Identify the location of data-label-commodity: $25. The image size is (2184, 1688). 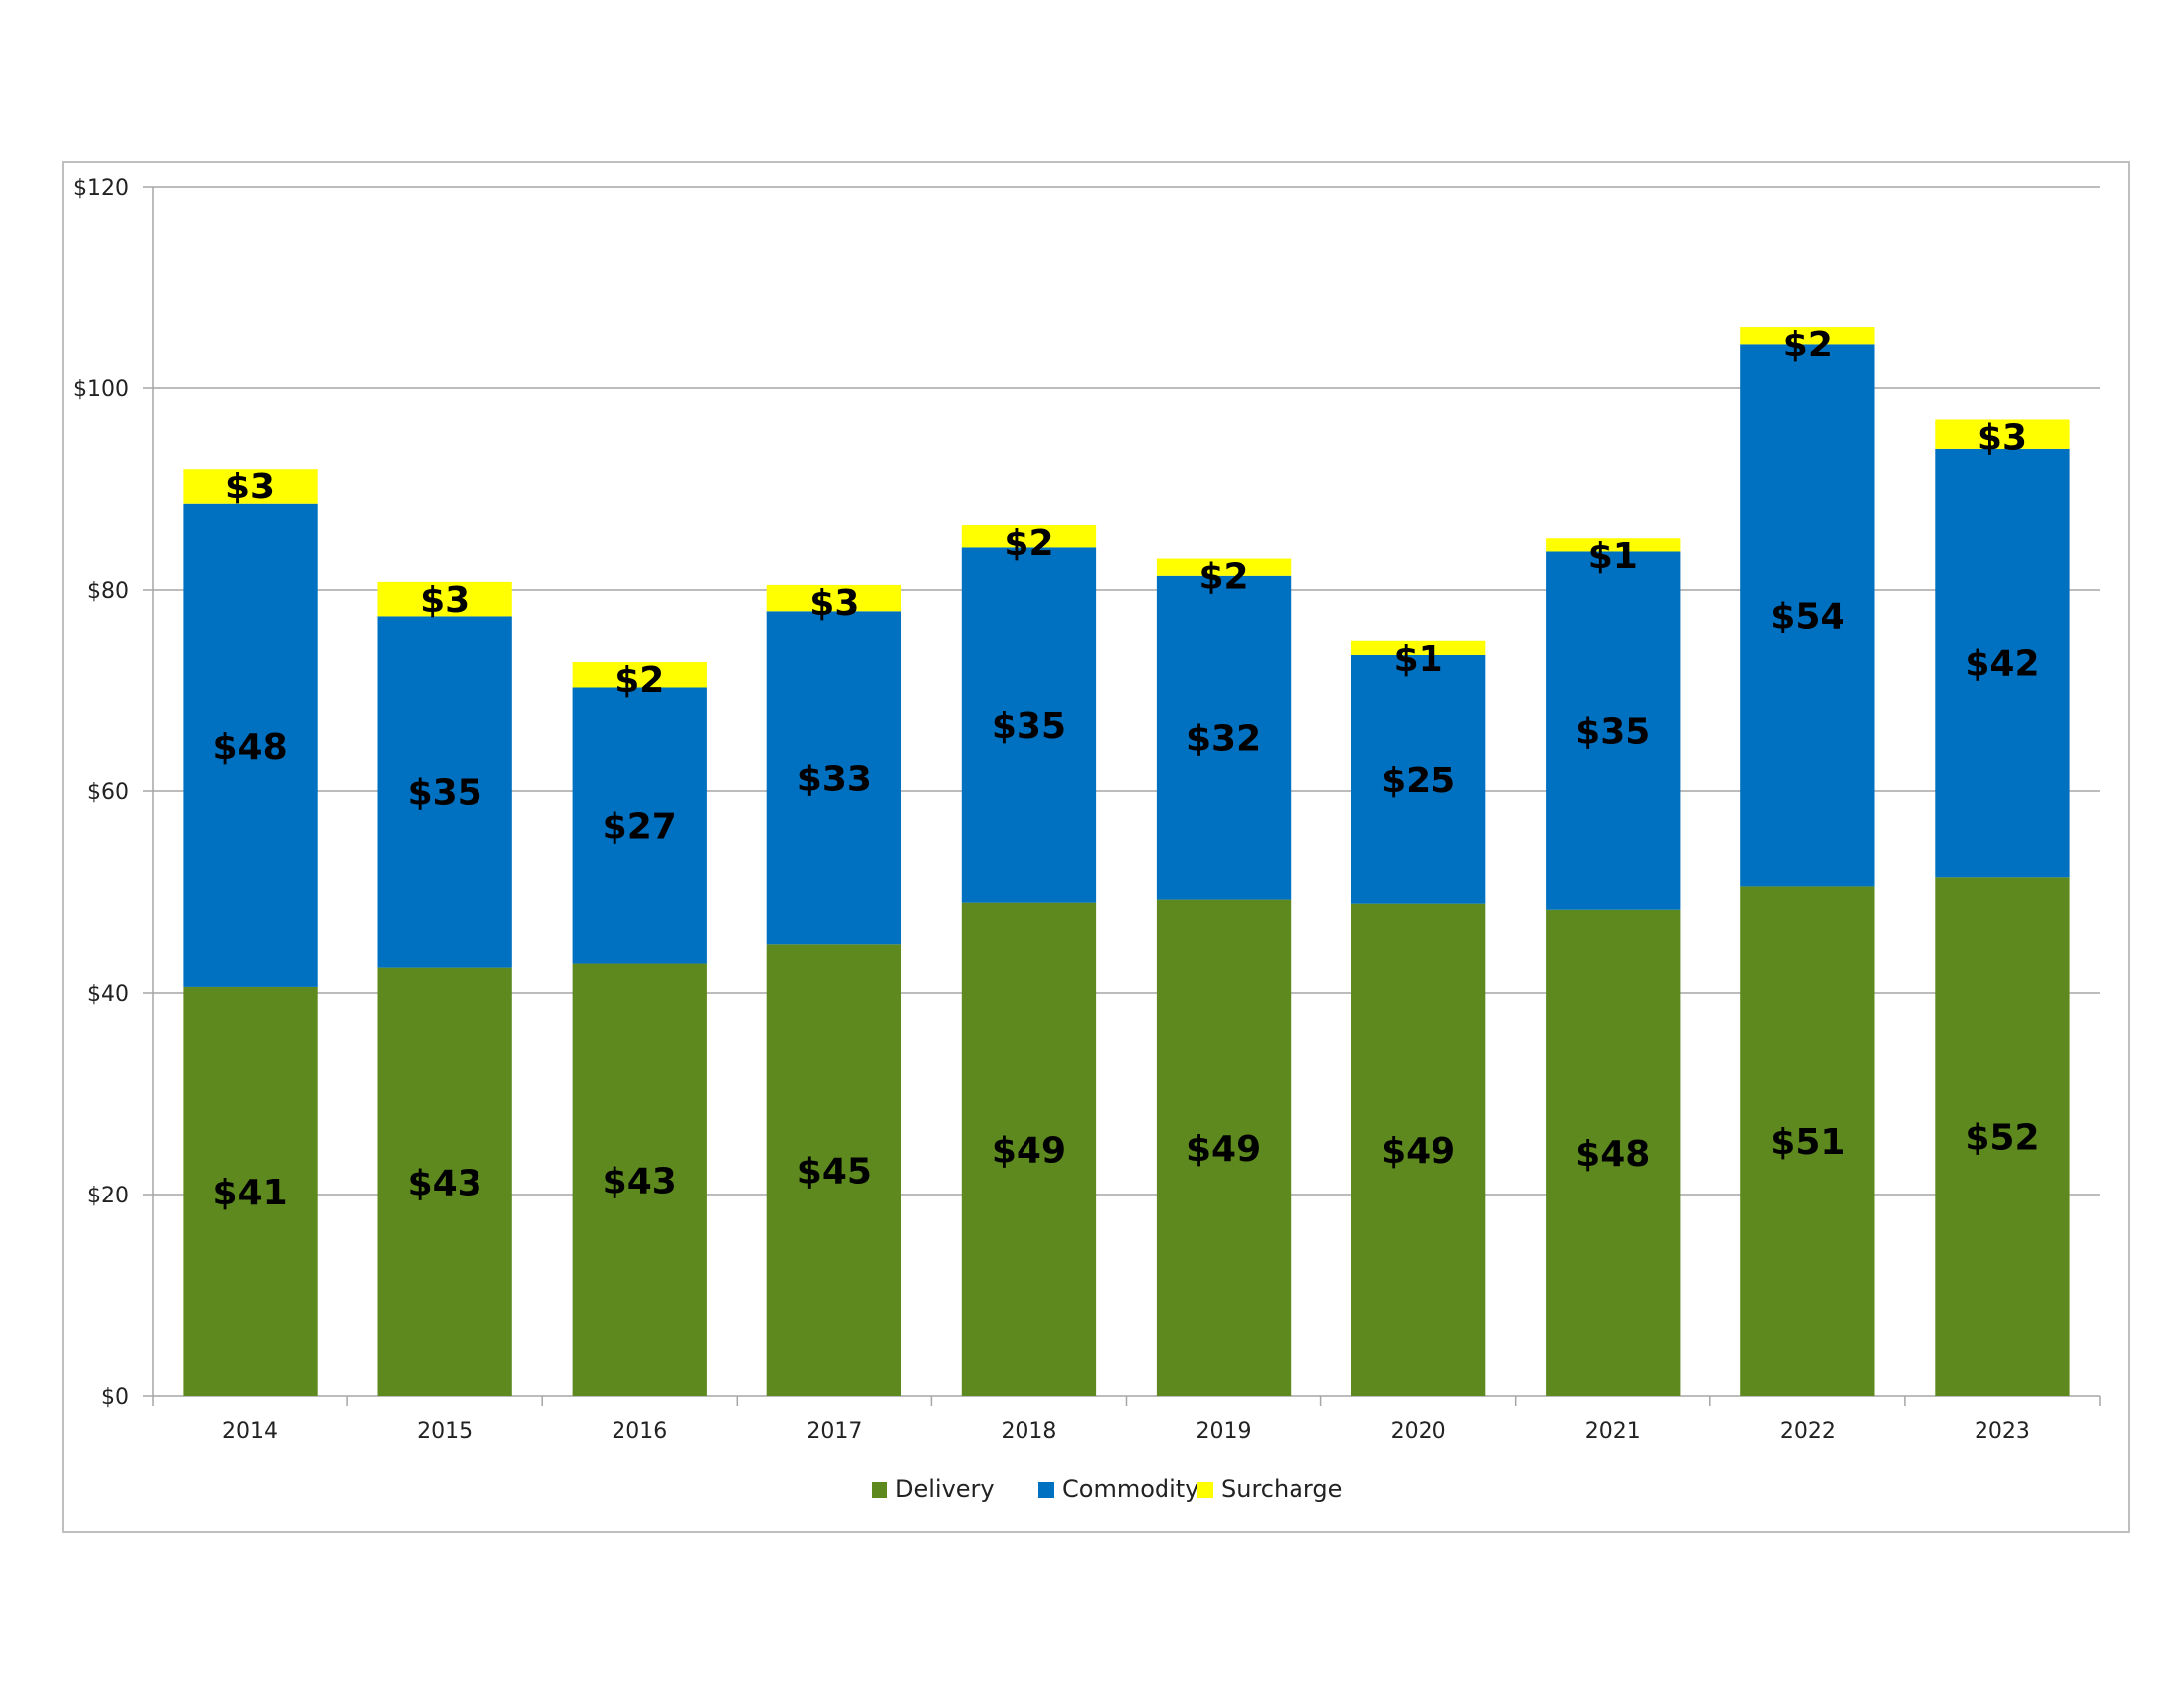
(1418, 781).